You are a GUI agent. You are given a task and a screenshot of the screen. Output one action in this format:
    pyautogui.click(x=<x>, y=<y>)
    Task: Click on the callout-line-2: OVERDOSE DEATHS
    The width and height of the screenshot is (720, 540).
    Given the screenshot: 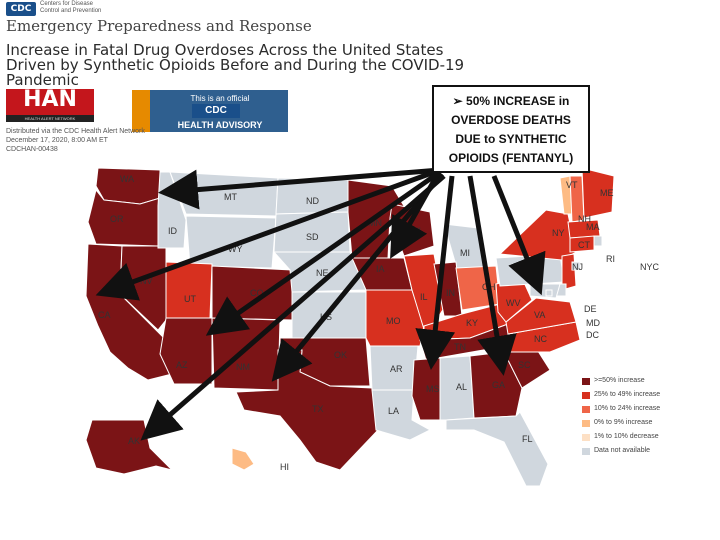 What is the action you would take?
    pyautogui.click(x=511, y=120)
    